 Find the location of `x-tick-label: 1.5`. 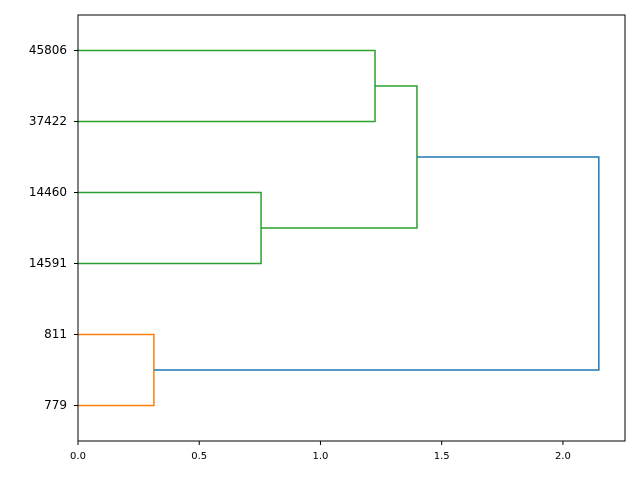

x-tick-label: 1.5 is located at coordinates (442, 456).